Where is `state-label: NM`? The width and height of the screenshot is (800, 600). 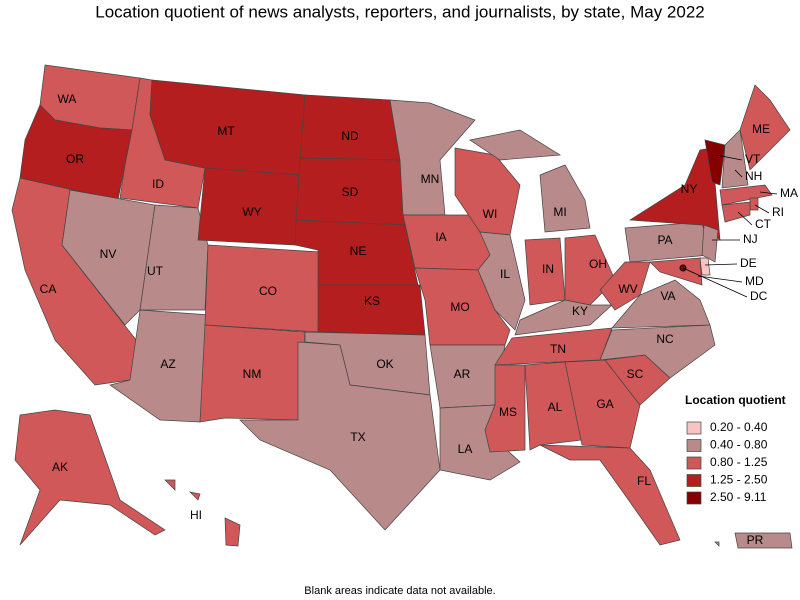 state-label: NM is located at coordinates (252, 374).